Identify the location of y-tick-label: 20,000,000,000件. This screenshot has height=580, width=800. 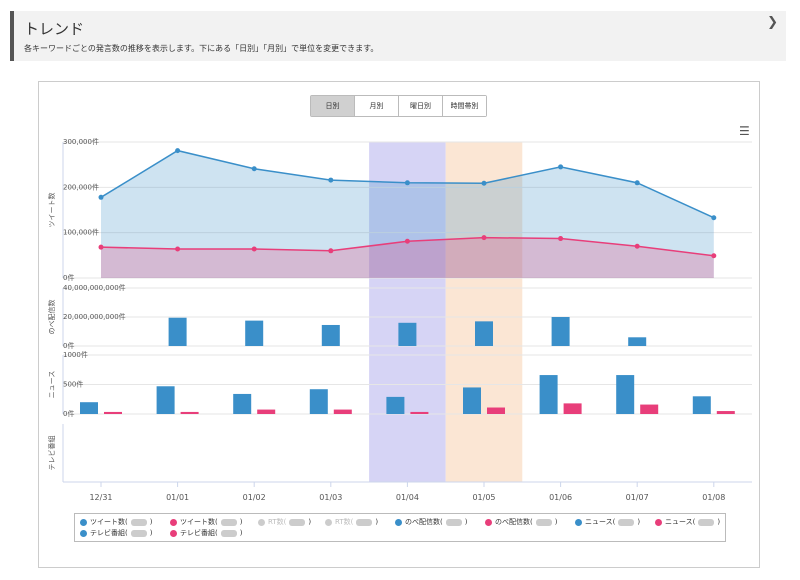
(94, 316).